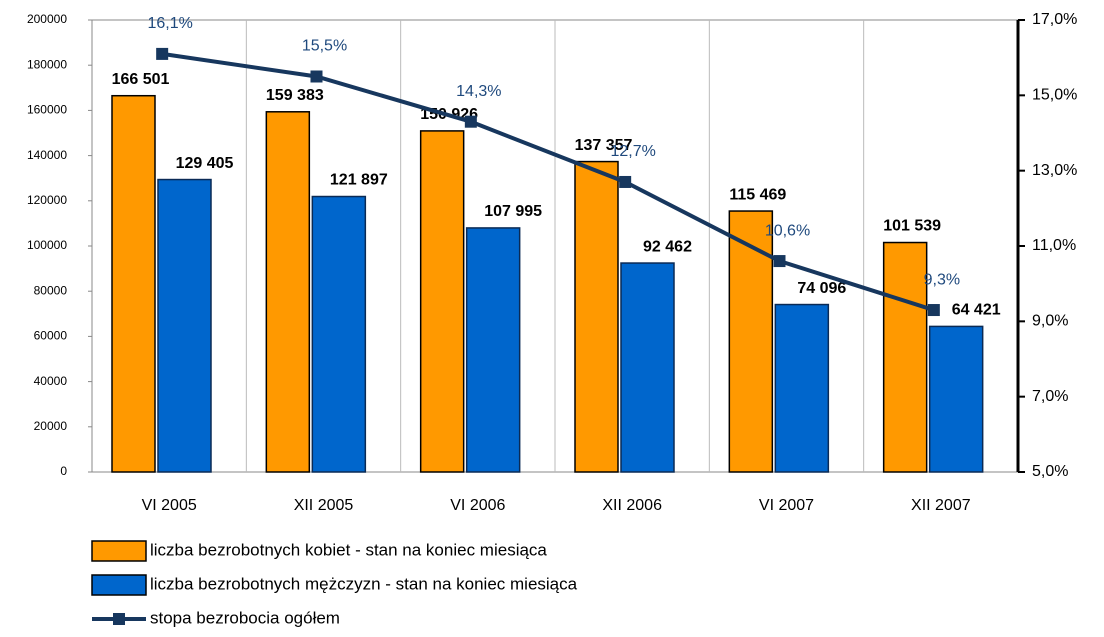 The width and height of the screenshot is (1104, 637). What do you see at coordinates (604, 145) in the screenshot?
I see `bar-value-label: 137 357` at bounding box center [604, 145].